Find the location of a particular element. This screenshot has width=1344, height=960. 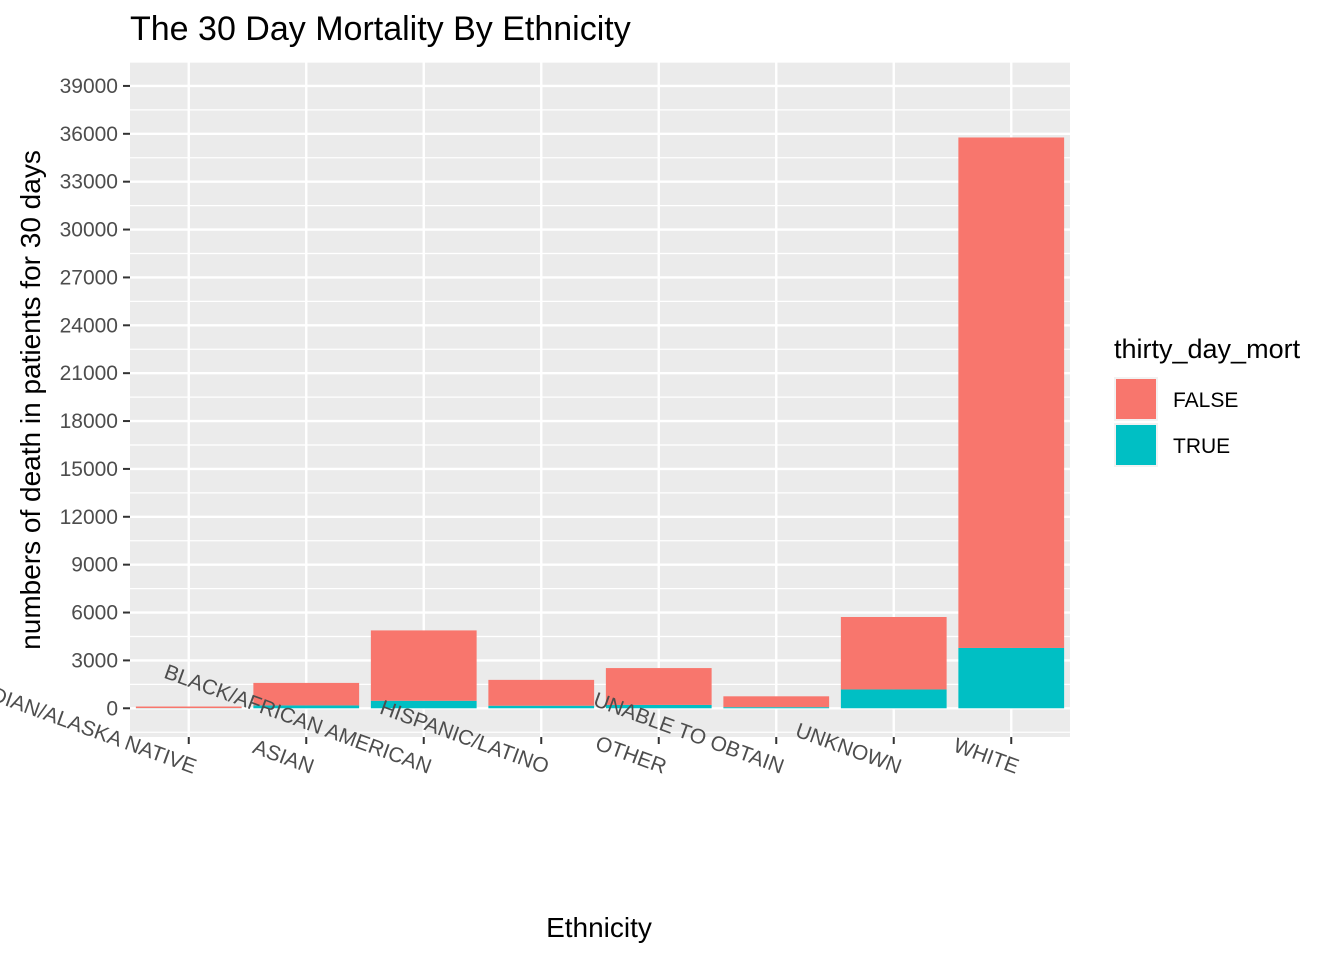

y-tick-label: 27000 is located at coordinates (89, 277).